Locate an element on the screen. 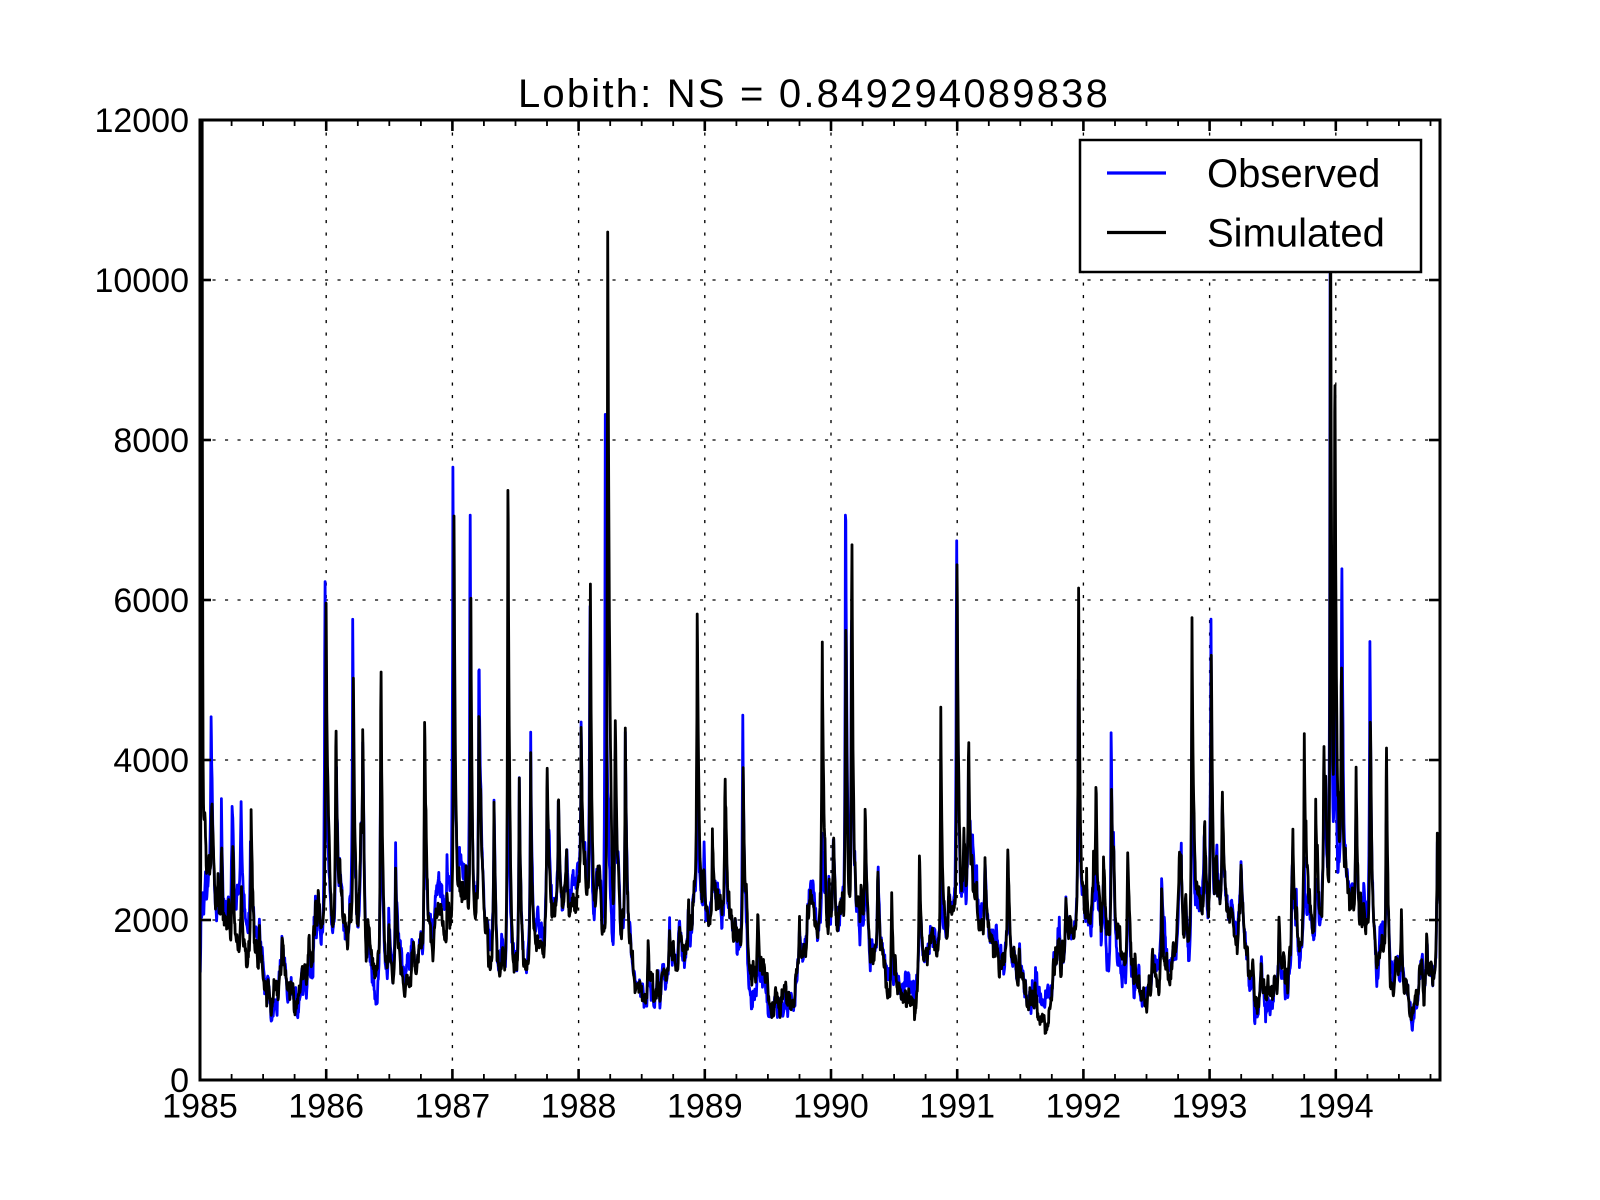 The image size is (1600, 1200). svg-text: 1989 is located at coordinates (705, 1107).